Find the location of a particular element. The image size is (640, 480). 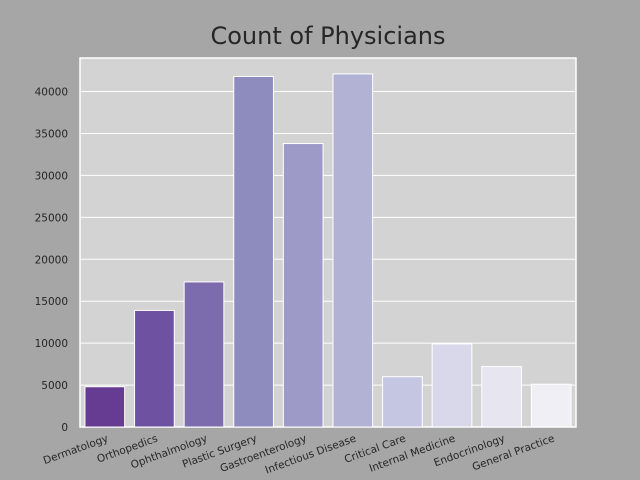

y-tick-label: 0 is located at coordinates (64, 428).